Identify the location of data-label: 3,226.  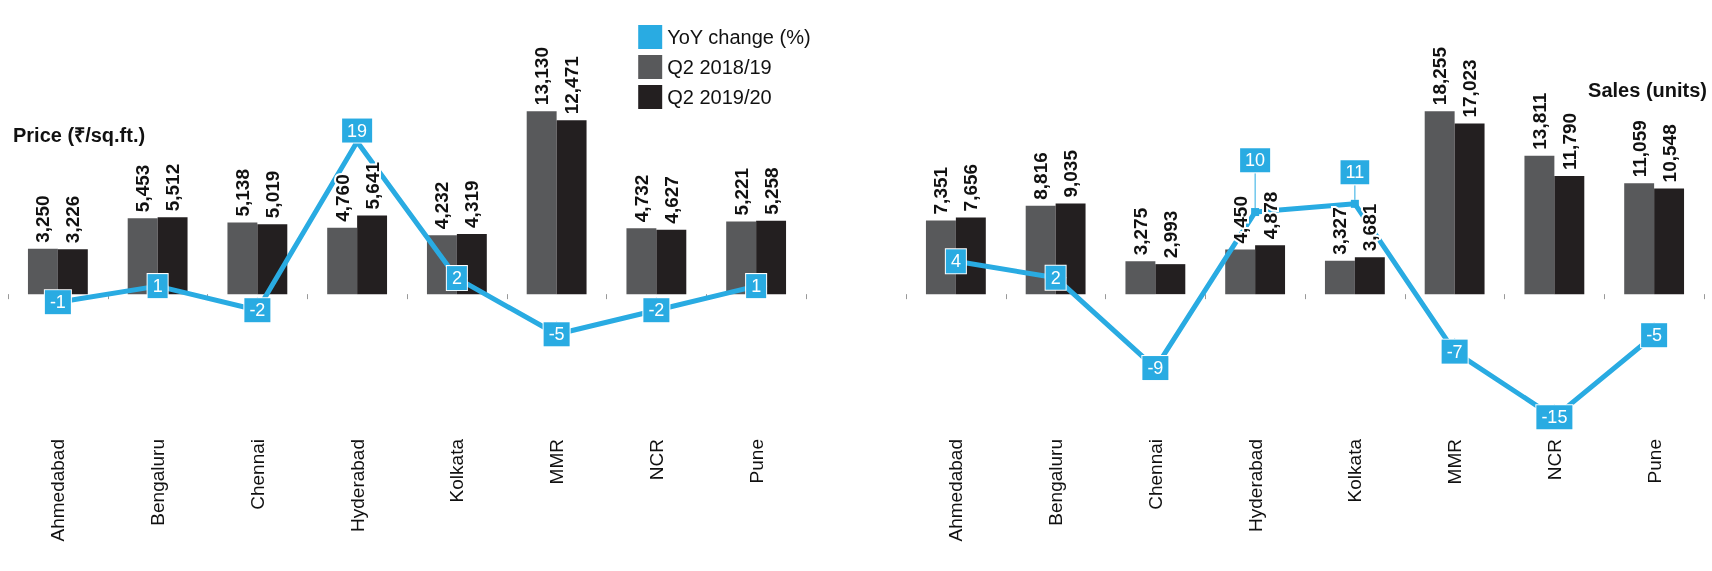
(73, 219).